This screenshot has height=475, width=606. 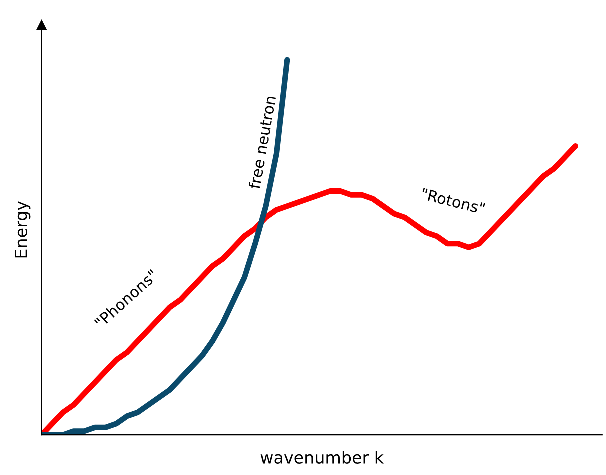 What do you see at coordinates (453, 201) in the screenshot?
I see `annotation: "Rotons"` at bounding box center [453, 201].